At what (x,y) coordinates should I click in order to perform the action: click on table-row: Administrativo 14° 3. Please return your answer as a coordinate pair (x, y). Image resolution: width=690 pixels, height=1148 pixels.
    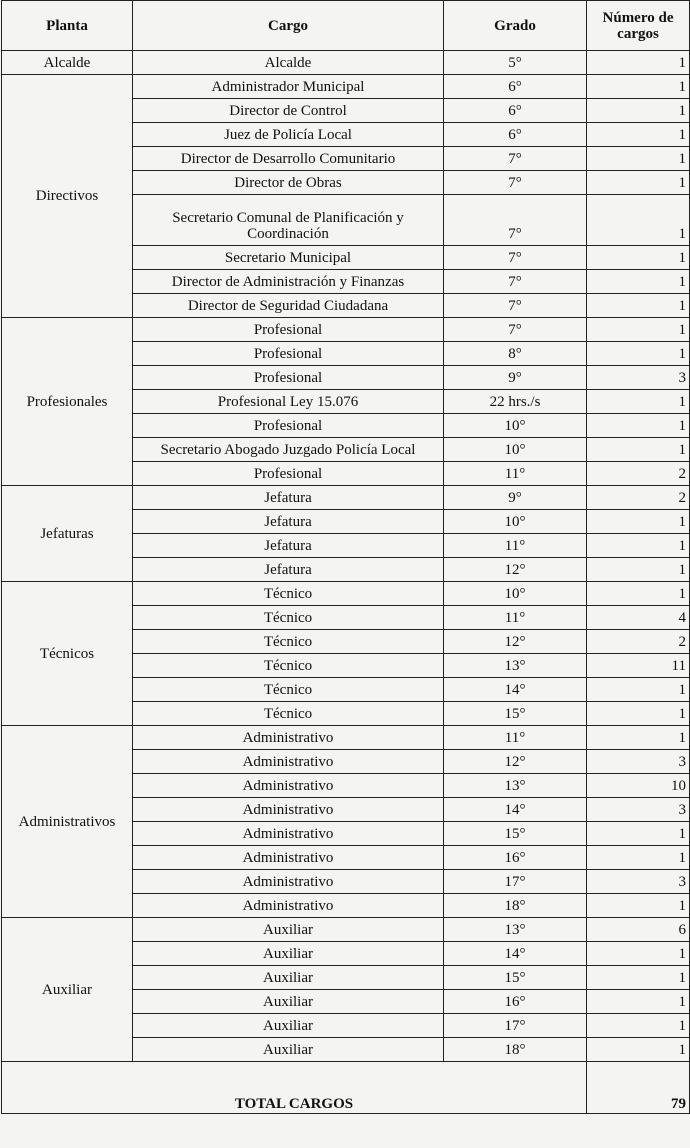
    Looking at the image, I should click on (346, 809).